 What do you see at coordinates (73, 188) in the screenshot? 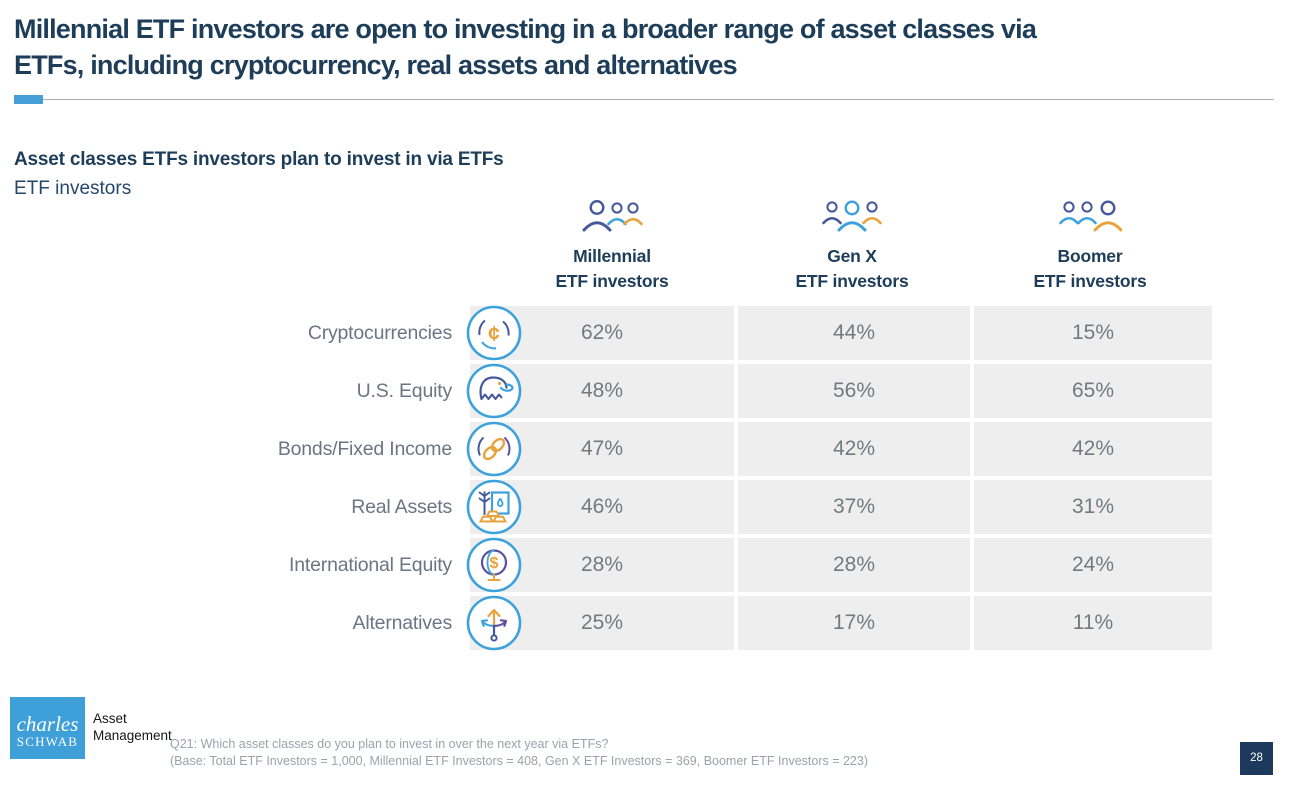
I see `chart-subheading: ETF investors` at bounding box center [73, 188].